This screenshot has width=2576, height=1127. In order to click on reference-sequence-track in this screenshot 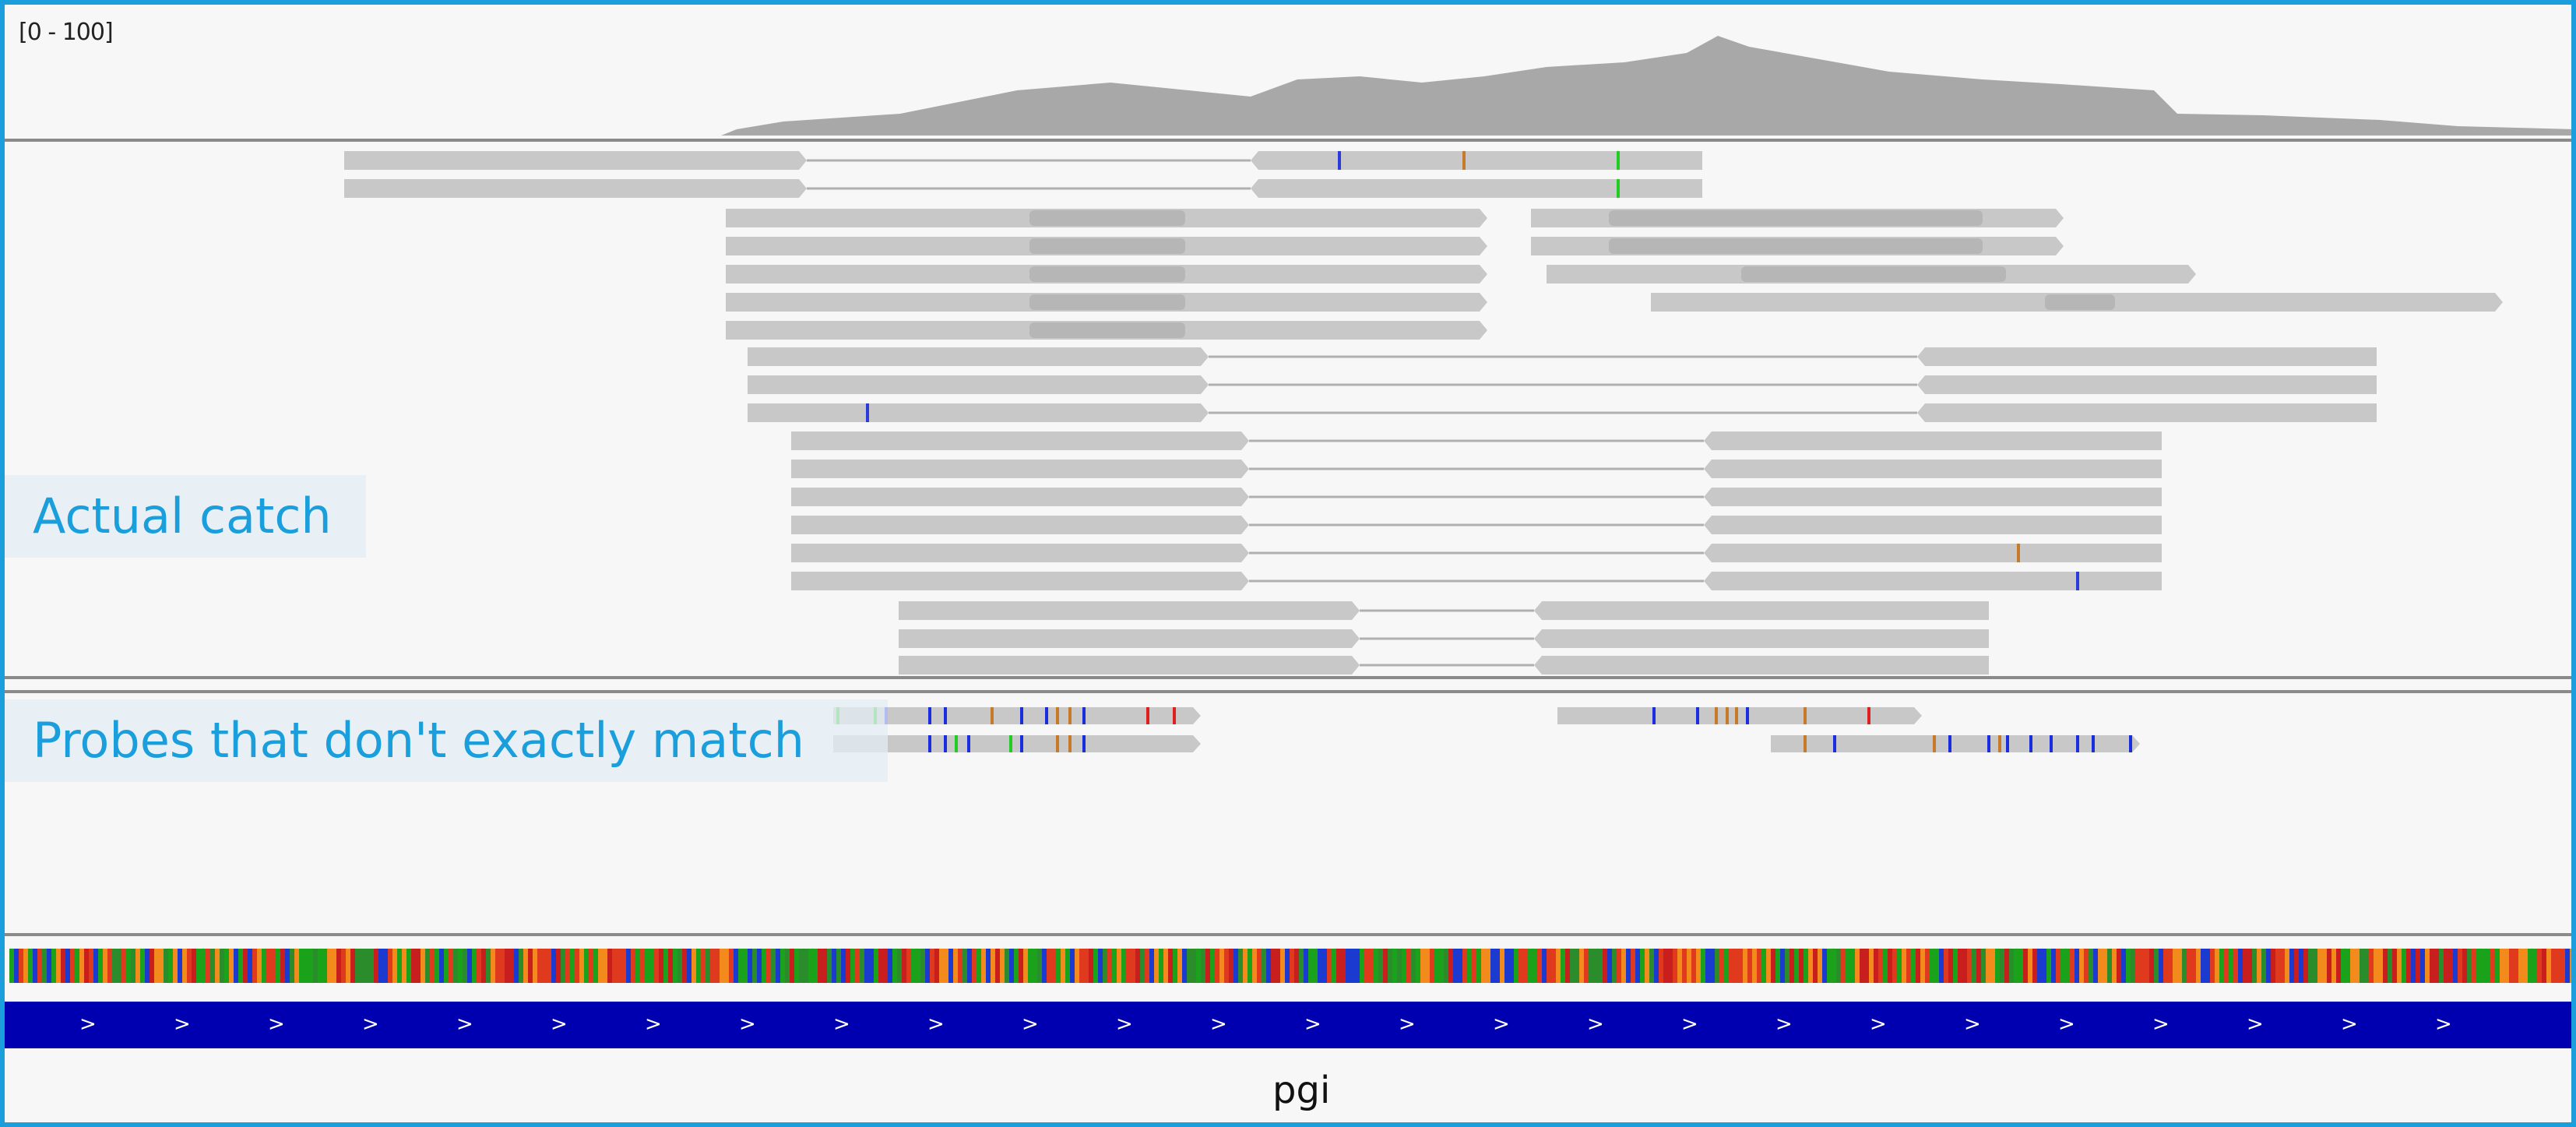, I will do `click(1288, 966)`.